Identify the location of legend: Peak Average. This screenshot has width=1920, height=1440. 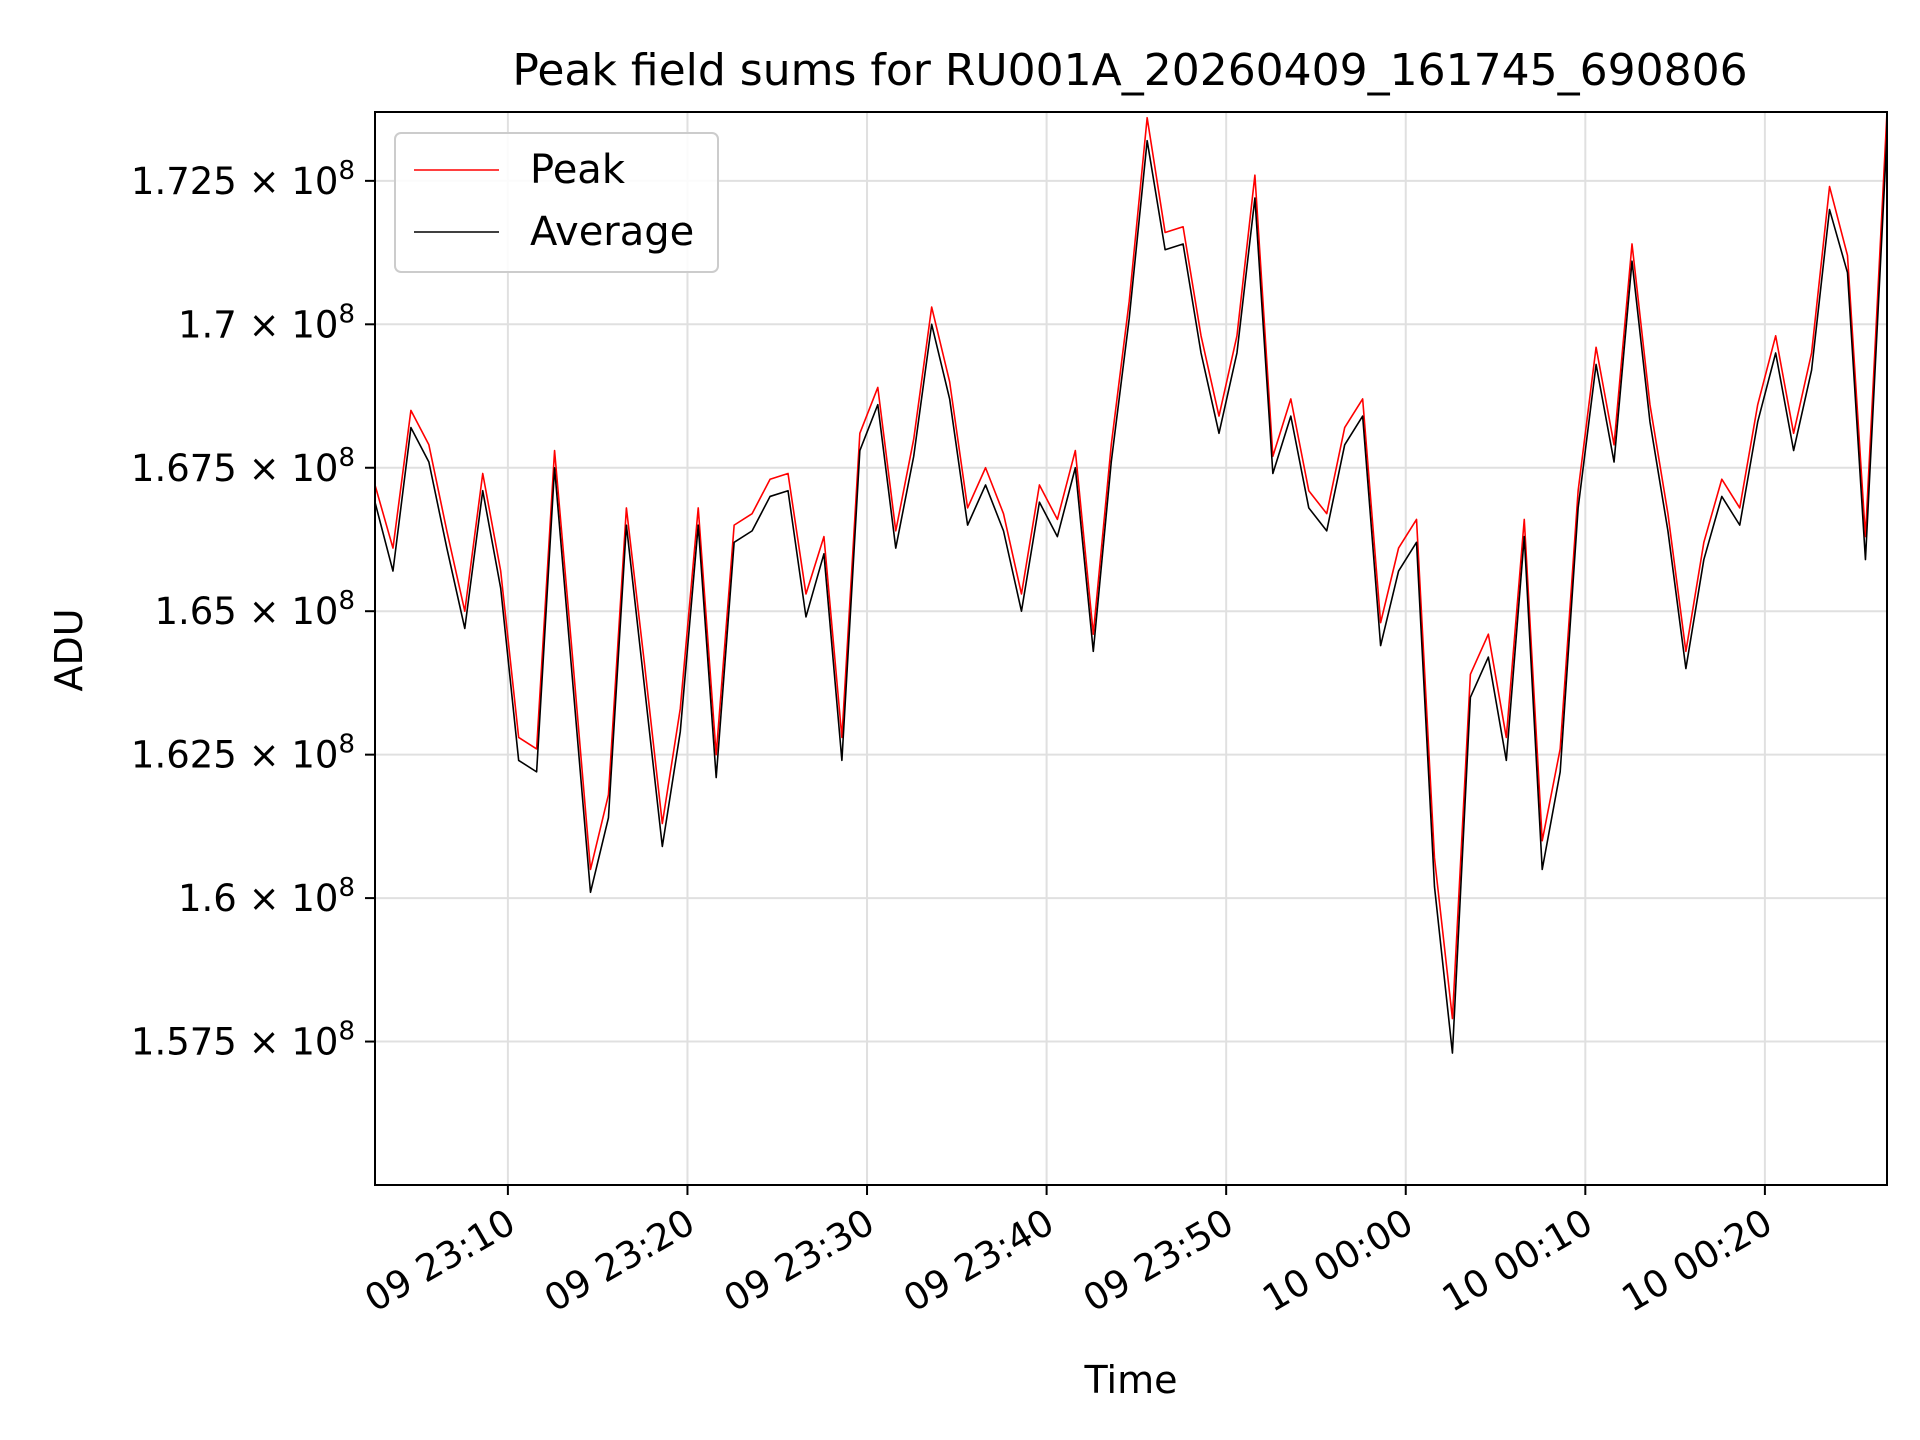
(556, 202).